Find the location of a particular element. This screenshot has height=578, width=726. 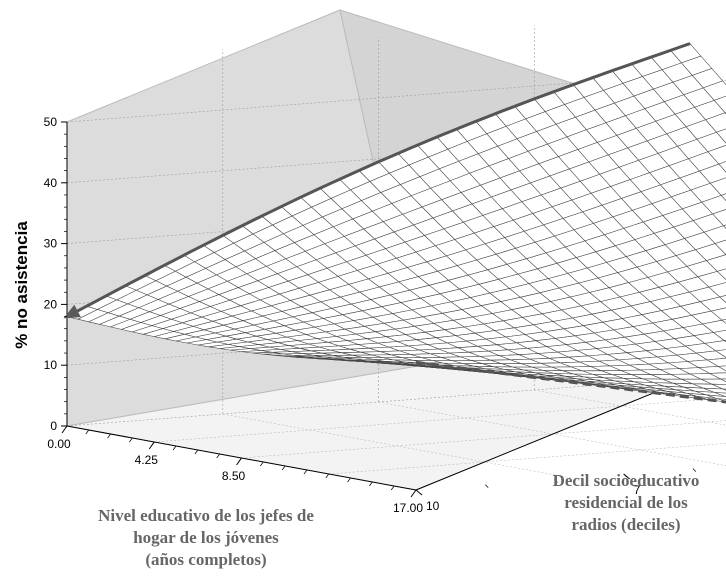

y-tick-label: 20 is located at coordinates (51, 304).